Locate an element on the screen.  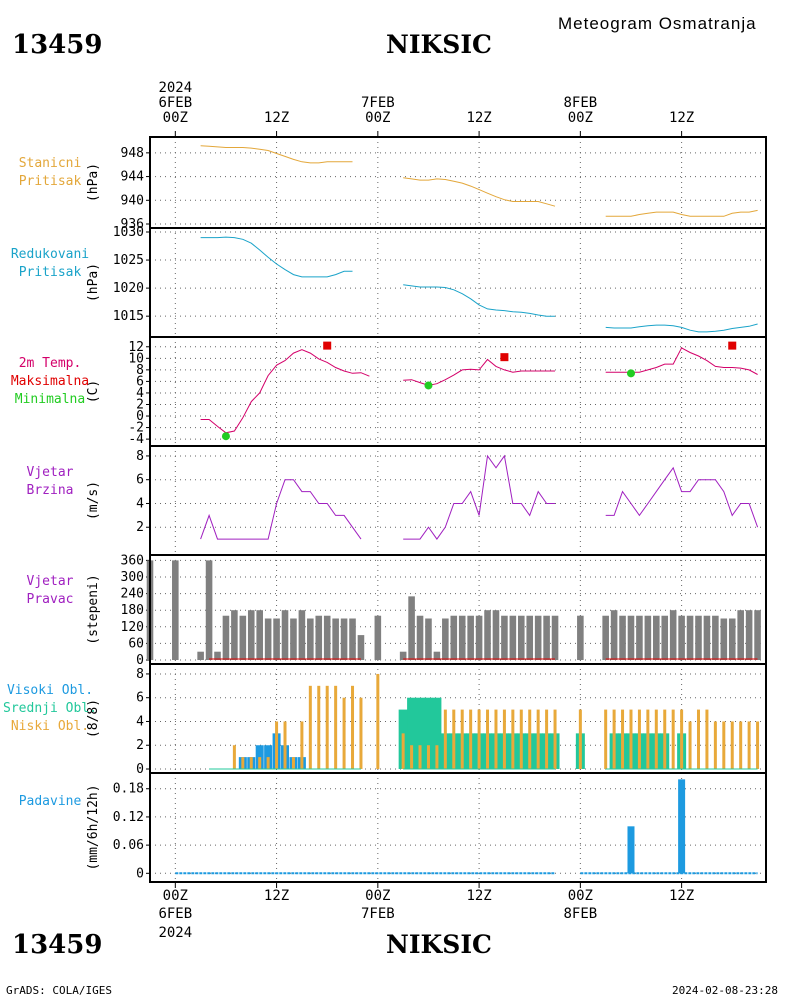
panel-label-cloud_cover: Niski Obl. is located at coordinates (50, 726).